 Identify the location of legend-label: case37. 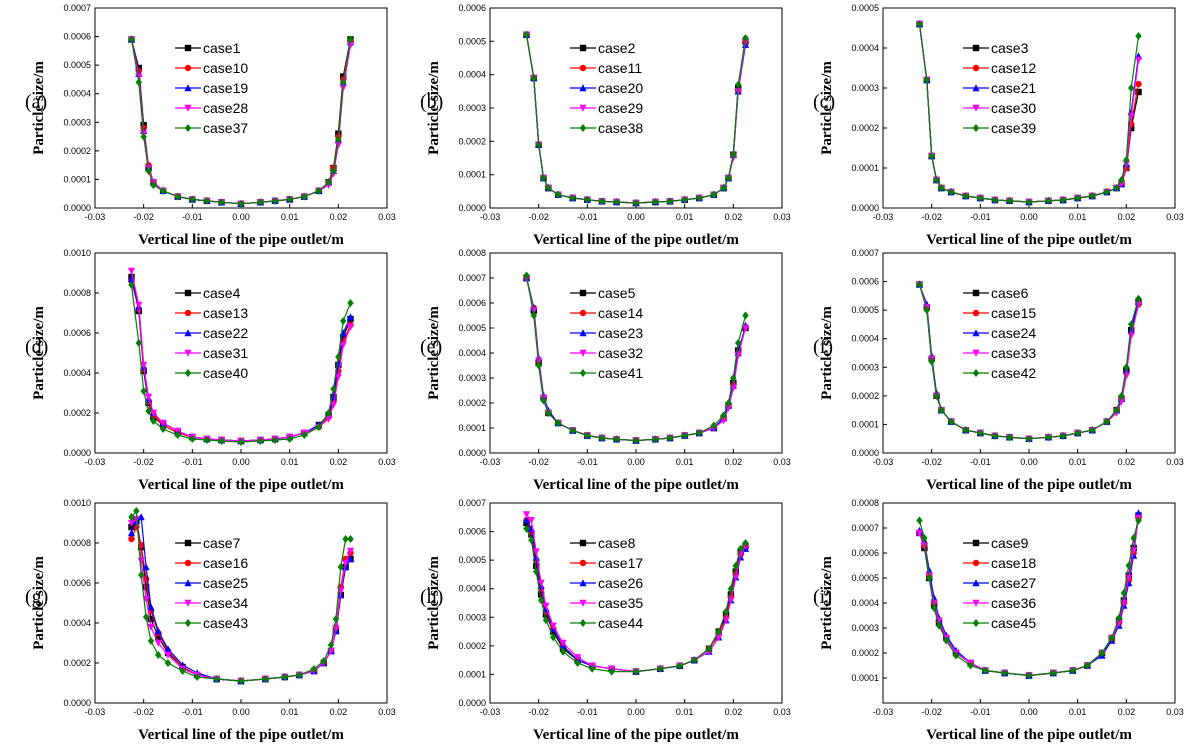
(225, 128).